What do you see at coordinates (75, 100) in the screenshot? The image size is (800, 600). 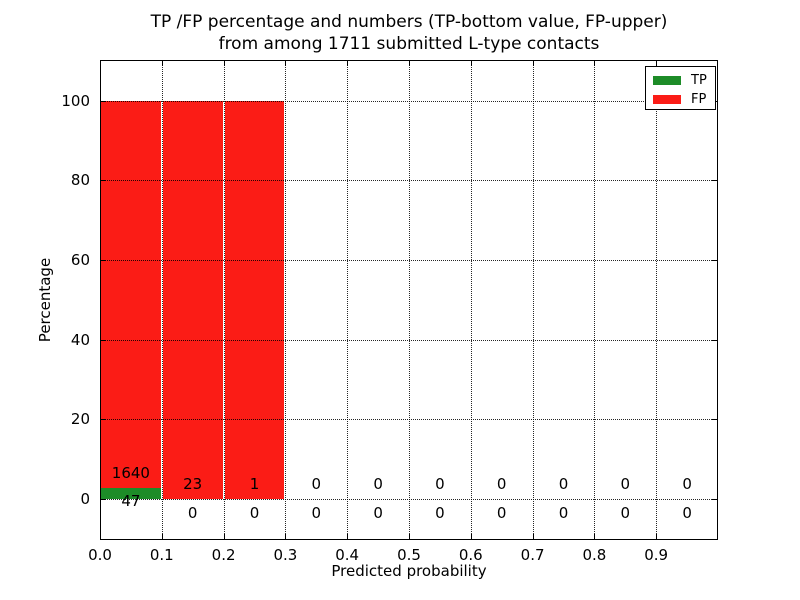 I see `y-tick-label: 100` at bounding box center [75, 100].